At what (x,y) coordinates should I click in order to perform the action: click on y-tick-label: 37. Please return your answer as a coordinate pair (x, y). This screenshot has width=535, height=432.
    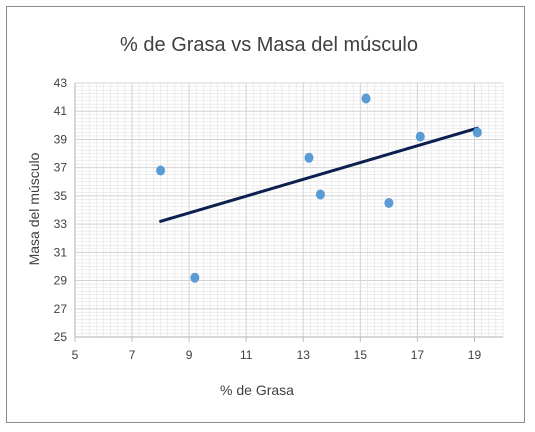
    Looking at the image, I should click on (61, 168).